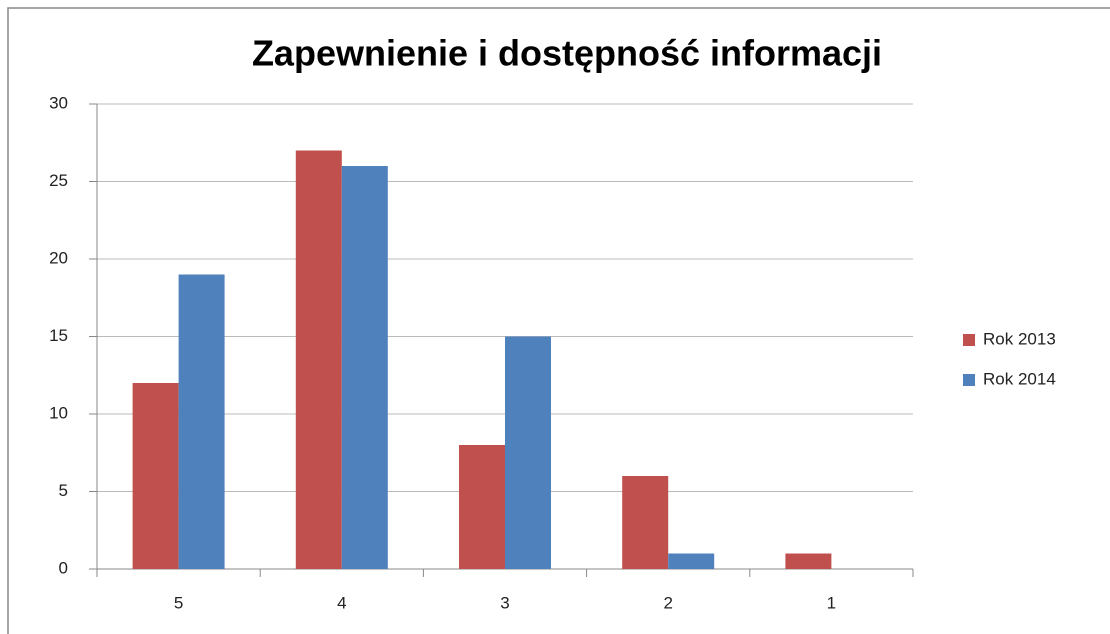 The image size is (1110, 634). I want to click on y-tick-label: 30, so click(58, 102).